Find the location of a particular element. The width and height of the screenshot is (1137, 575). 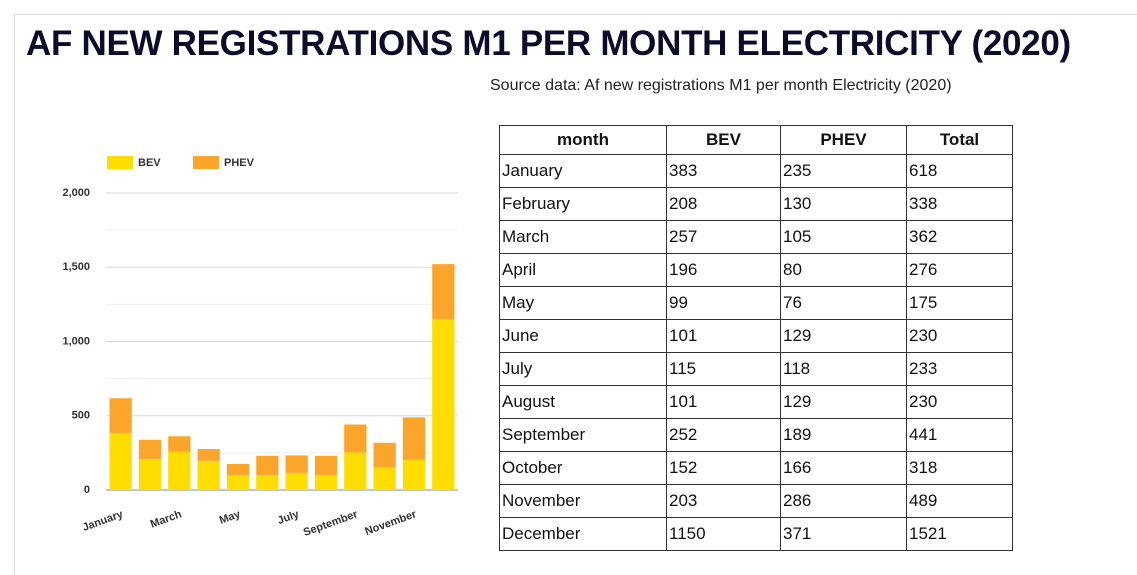

table-cell: December is located at coordinates (583, 534).